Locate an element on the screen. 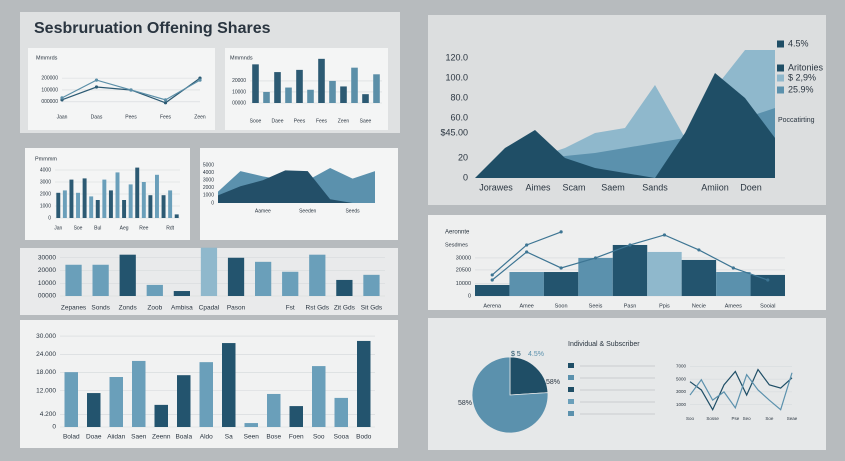 The image size is (845, 461). y-tick-label: 20000 is located at coordinates (47, 270).